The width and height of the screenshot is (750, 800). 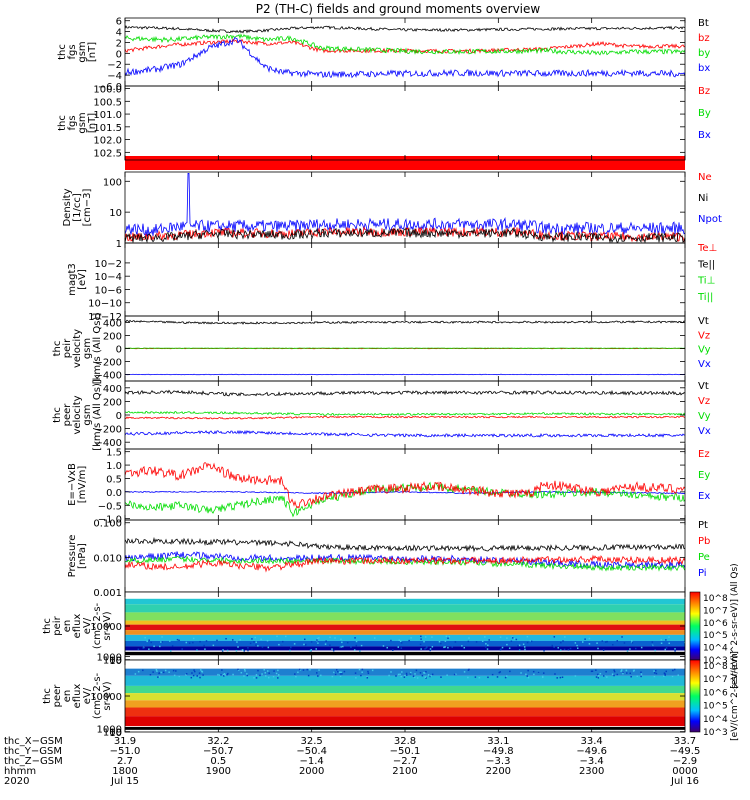 What do you see at coordinates (498, 771) in the screenshot?
I see `x-tick-value: 2200` at bounding box center [498, 771].